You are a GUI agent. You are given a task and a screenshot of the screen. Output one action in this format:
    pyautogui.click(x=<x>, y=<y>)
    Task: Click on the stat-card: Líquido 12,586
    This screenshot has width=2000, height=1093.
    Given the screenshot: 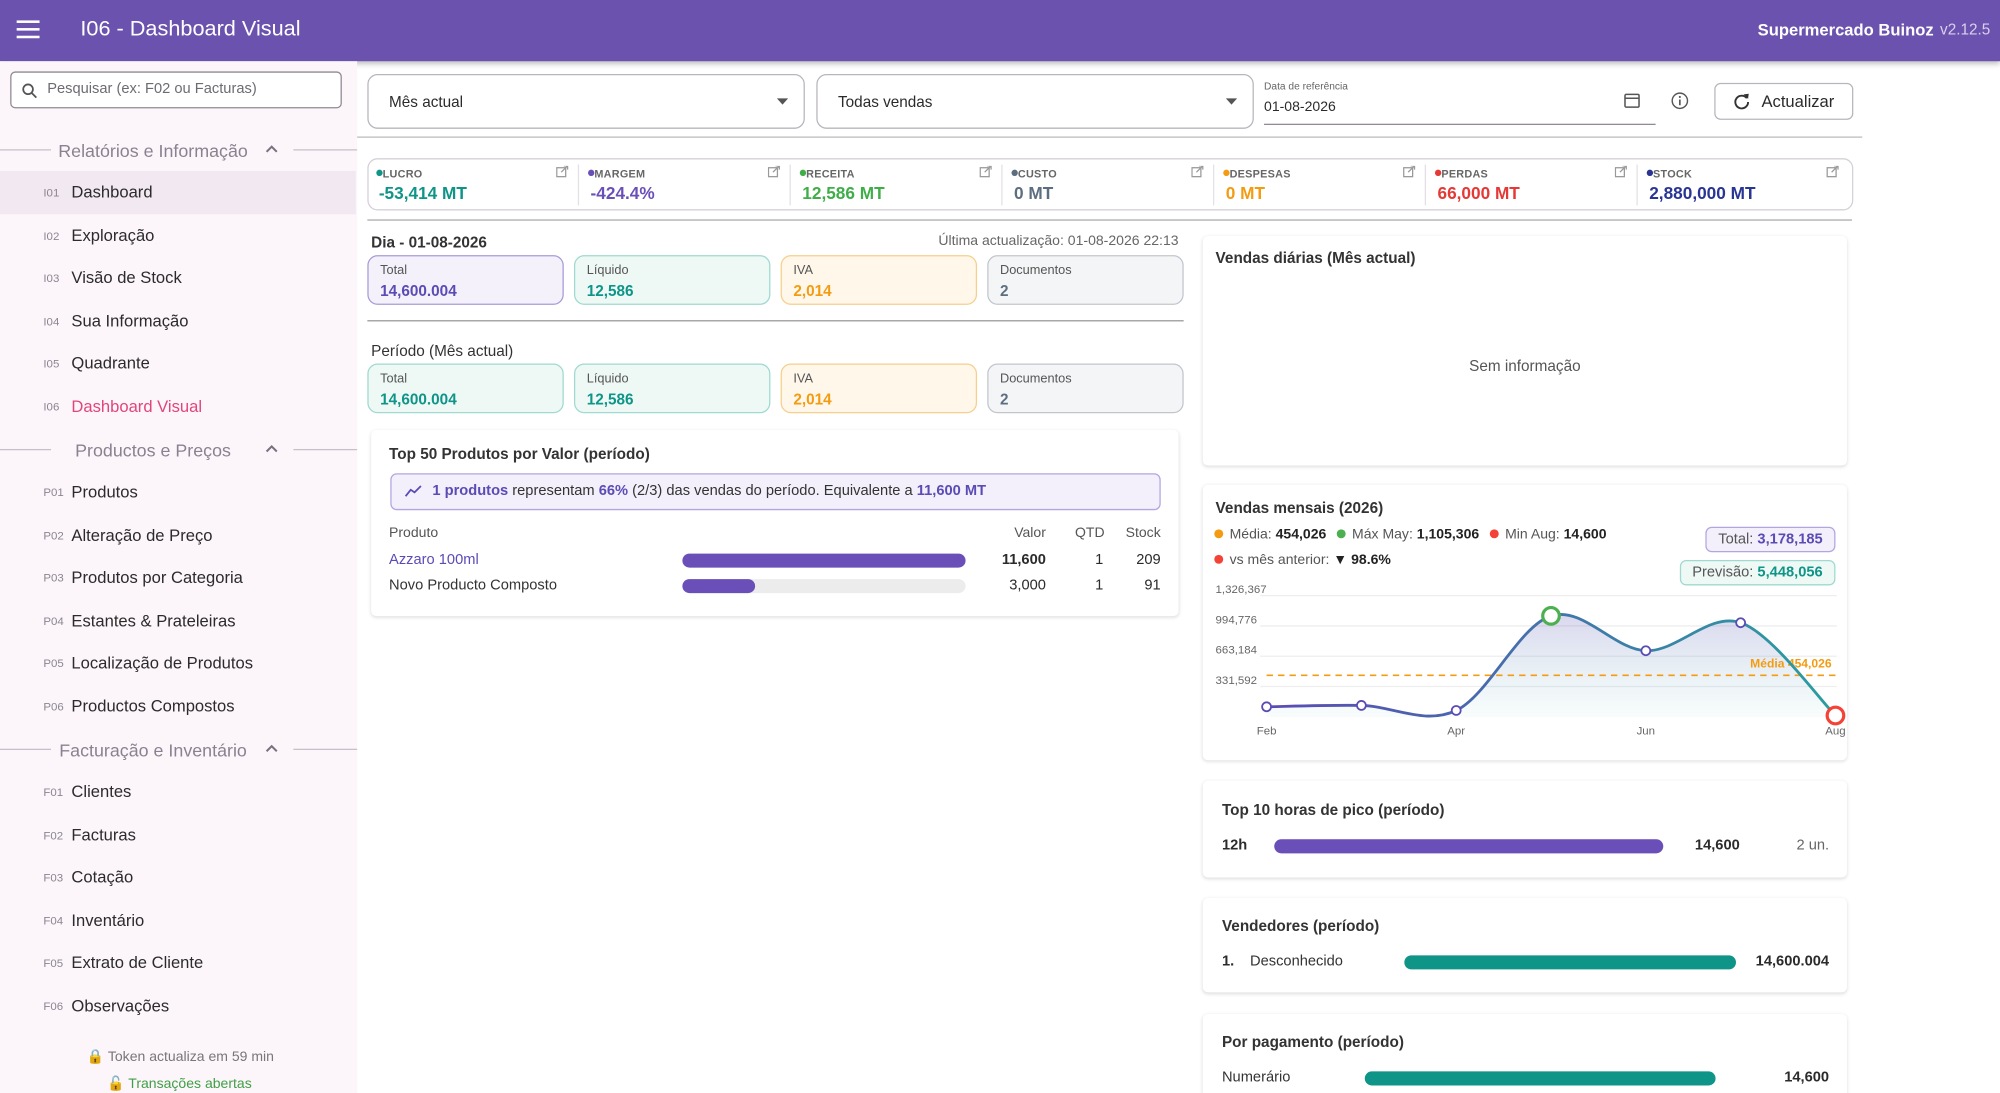 What is the action you would take?
    pyautogui.click(x=672, y=388)
    